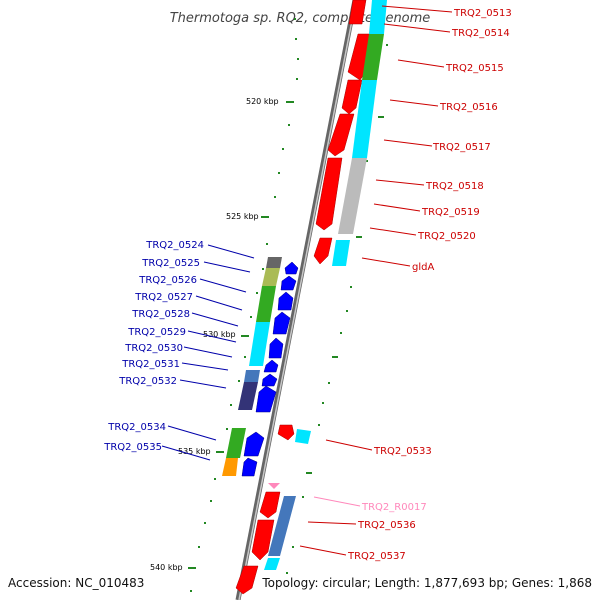 This screenshot has width=600, height=600. What do you see at coordinates (208, 352) in the screenshot?
I see `left-leaders` at bounding box center [208, 352].